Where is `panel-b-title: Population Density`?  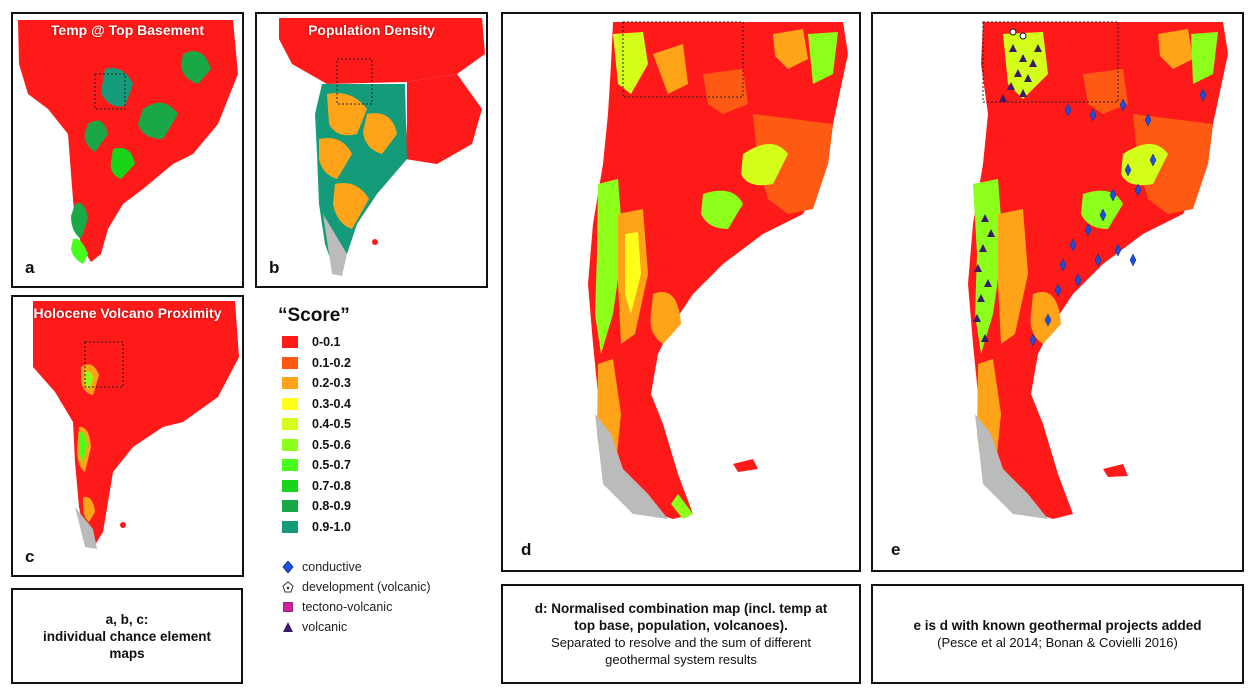
panel-b-title: Population Density is located at coordinates (371, 30).